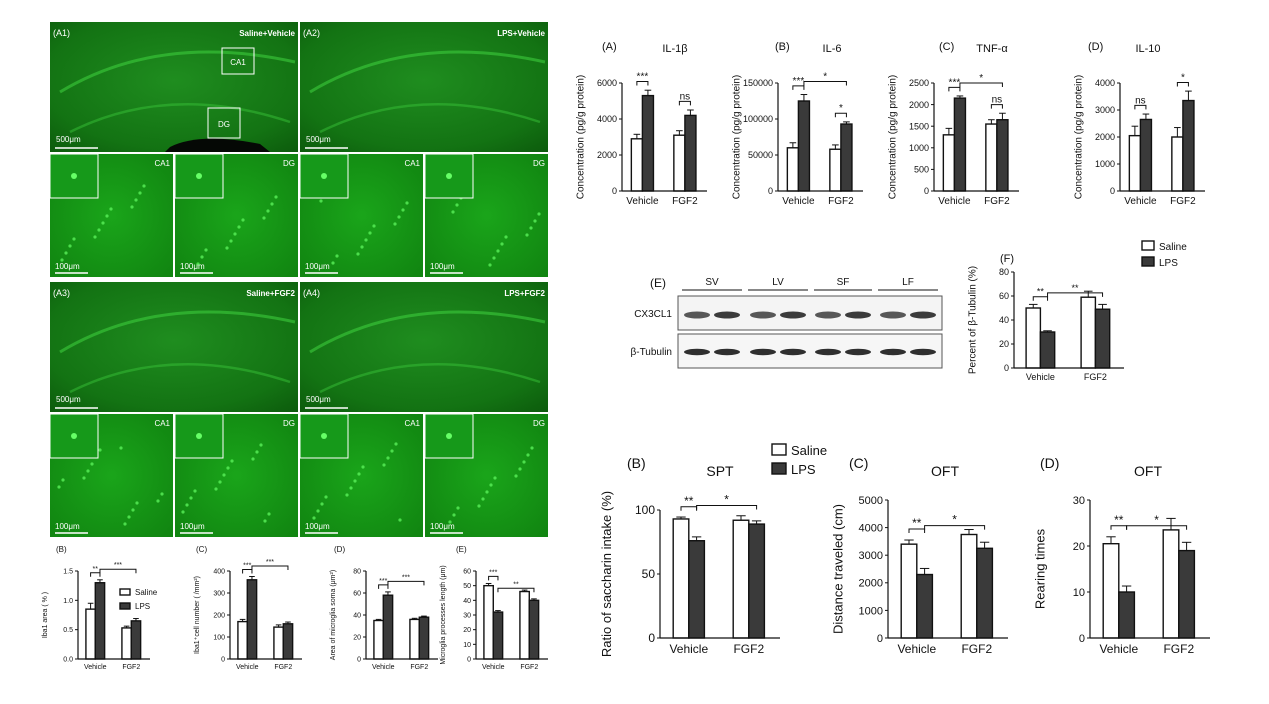 Image resolution: width=1269 pixels, height=704 pixels. Describe the element at coordinates (1105, 83) in the screenshot. I see `y-tick-label: 4000` at that location.